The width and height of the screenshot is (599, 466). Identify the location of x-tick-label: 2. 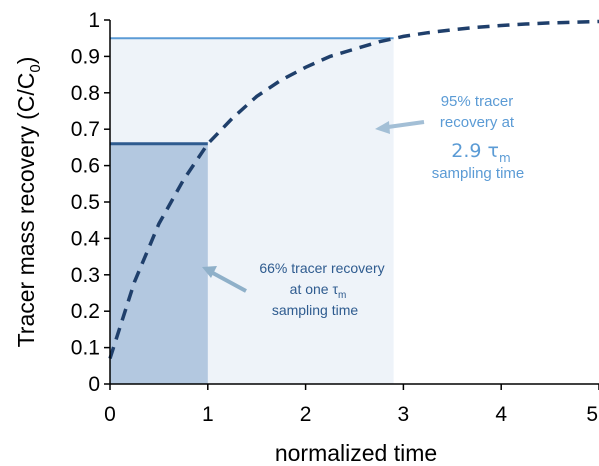
(306, 414).